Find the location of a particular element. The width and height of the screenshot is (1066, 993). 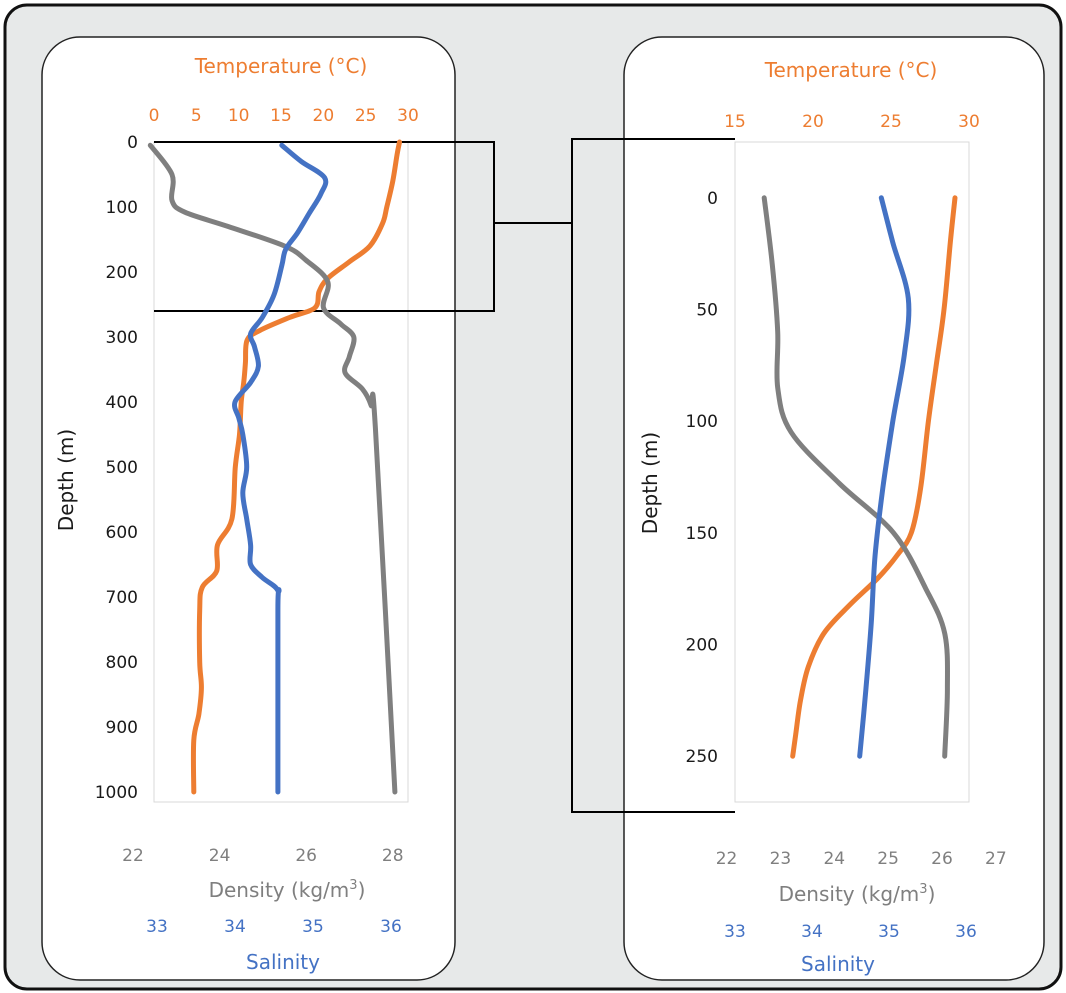

left-depth-tick-9: 900 is located at coordinates (122, 728).